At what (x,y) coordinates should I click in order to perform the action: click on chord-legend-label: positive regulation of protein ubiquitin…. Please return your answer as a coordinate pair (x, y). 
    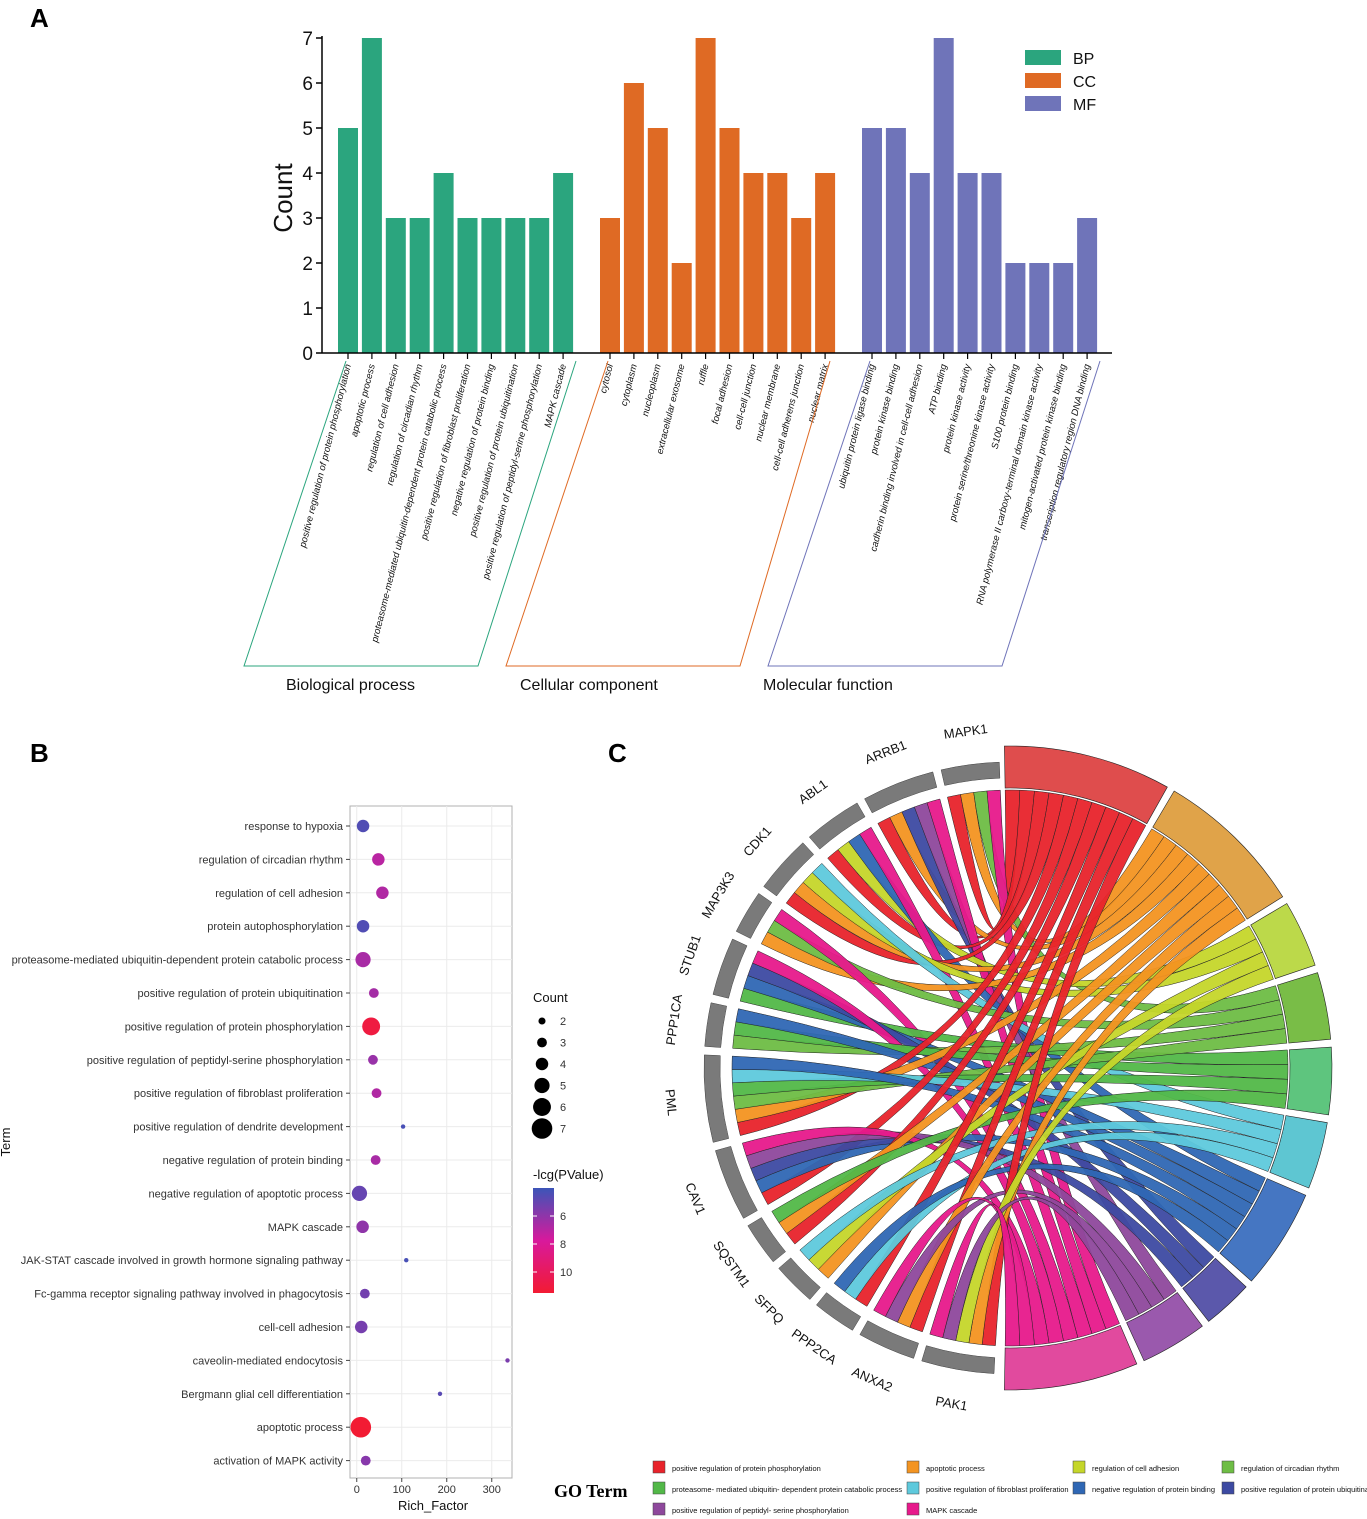
    Looking at the image, I should click on (1304, 1489).